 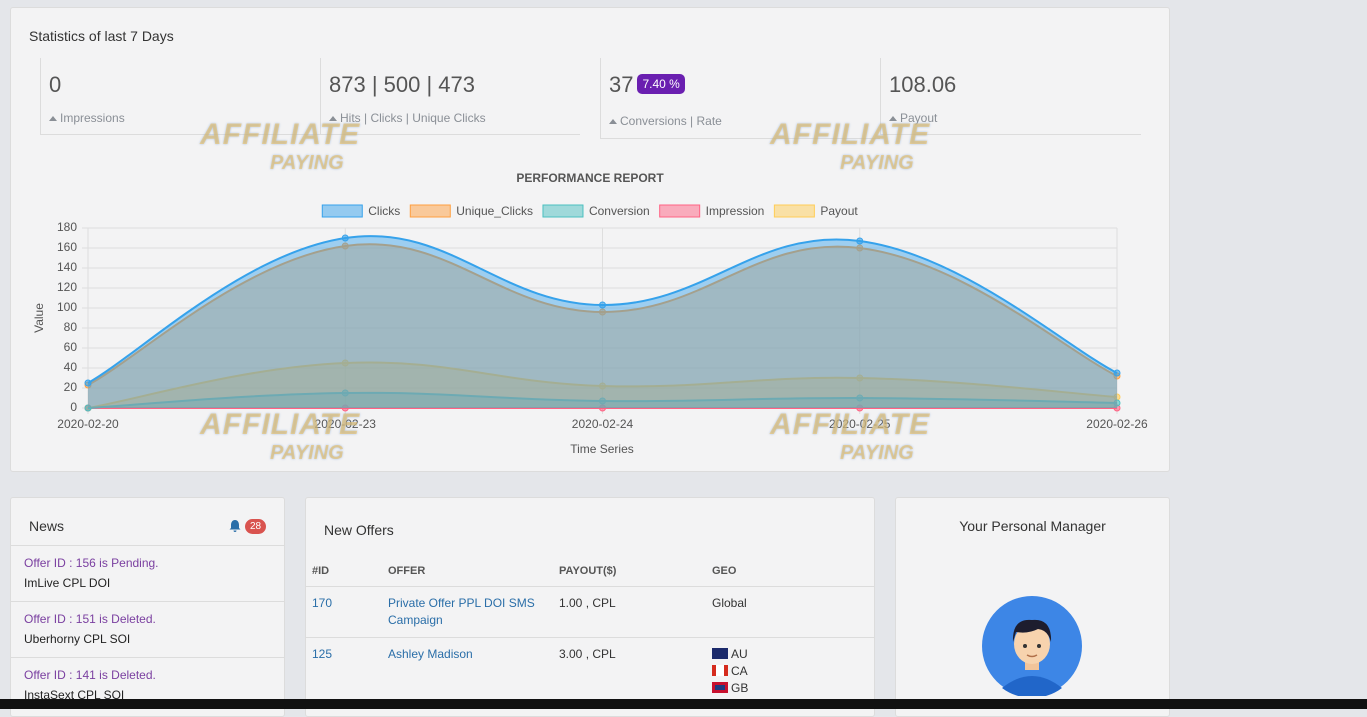 I want to click on y-axis-label: Value, so click(x=39, y=318).